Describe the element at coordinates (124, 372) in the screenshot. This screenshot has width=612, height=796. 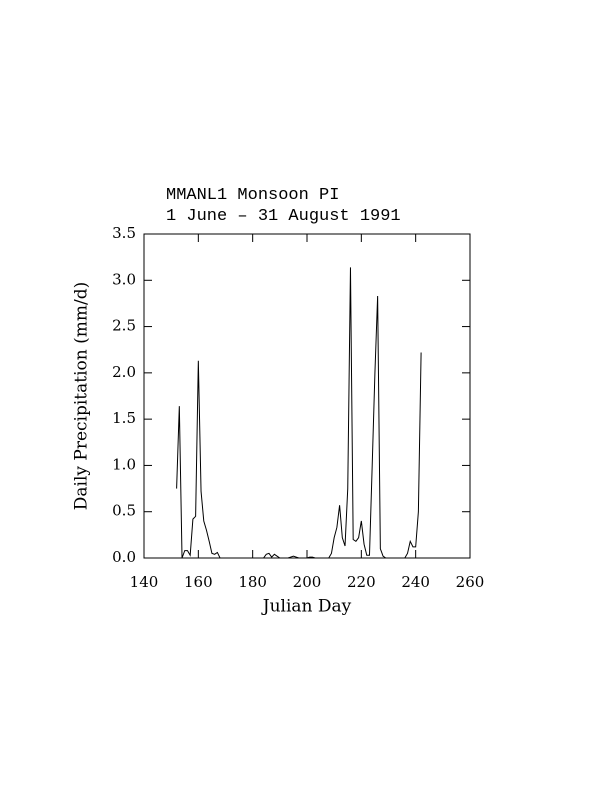
I see `y-tick-label: 2.0` at that location.